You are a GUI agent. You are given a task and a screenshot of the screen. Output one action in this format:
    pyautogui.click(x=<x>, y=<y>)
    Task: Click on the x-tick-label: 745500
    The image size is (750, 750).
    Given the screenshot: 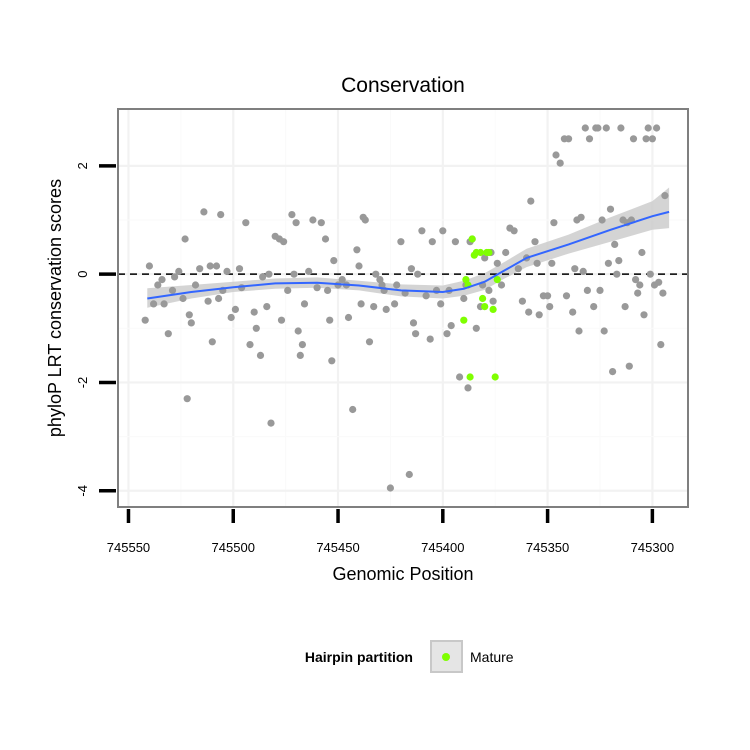 What is the action you would take?
    pyautogui.click(x=233, y=547)
    